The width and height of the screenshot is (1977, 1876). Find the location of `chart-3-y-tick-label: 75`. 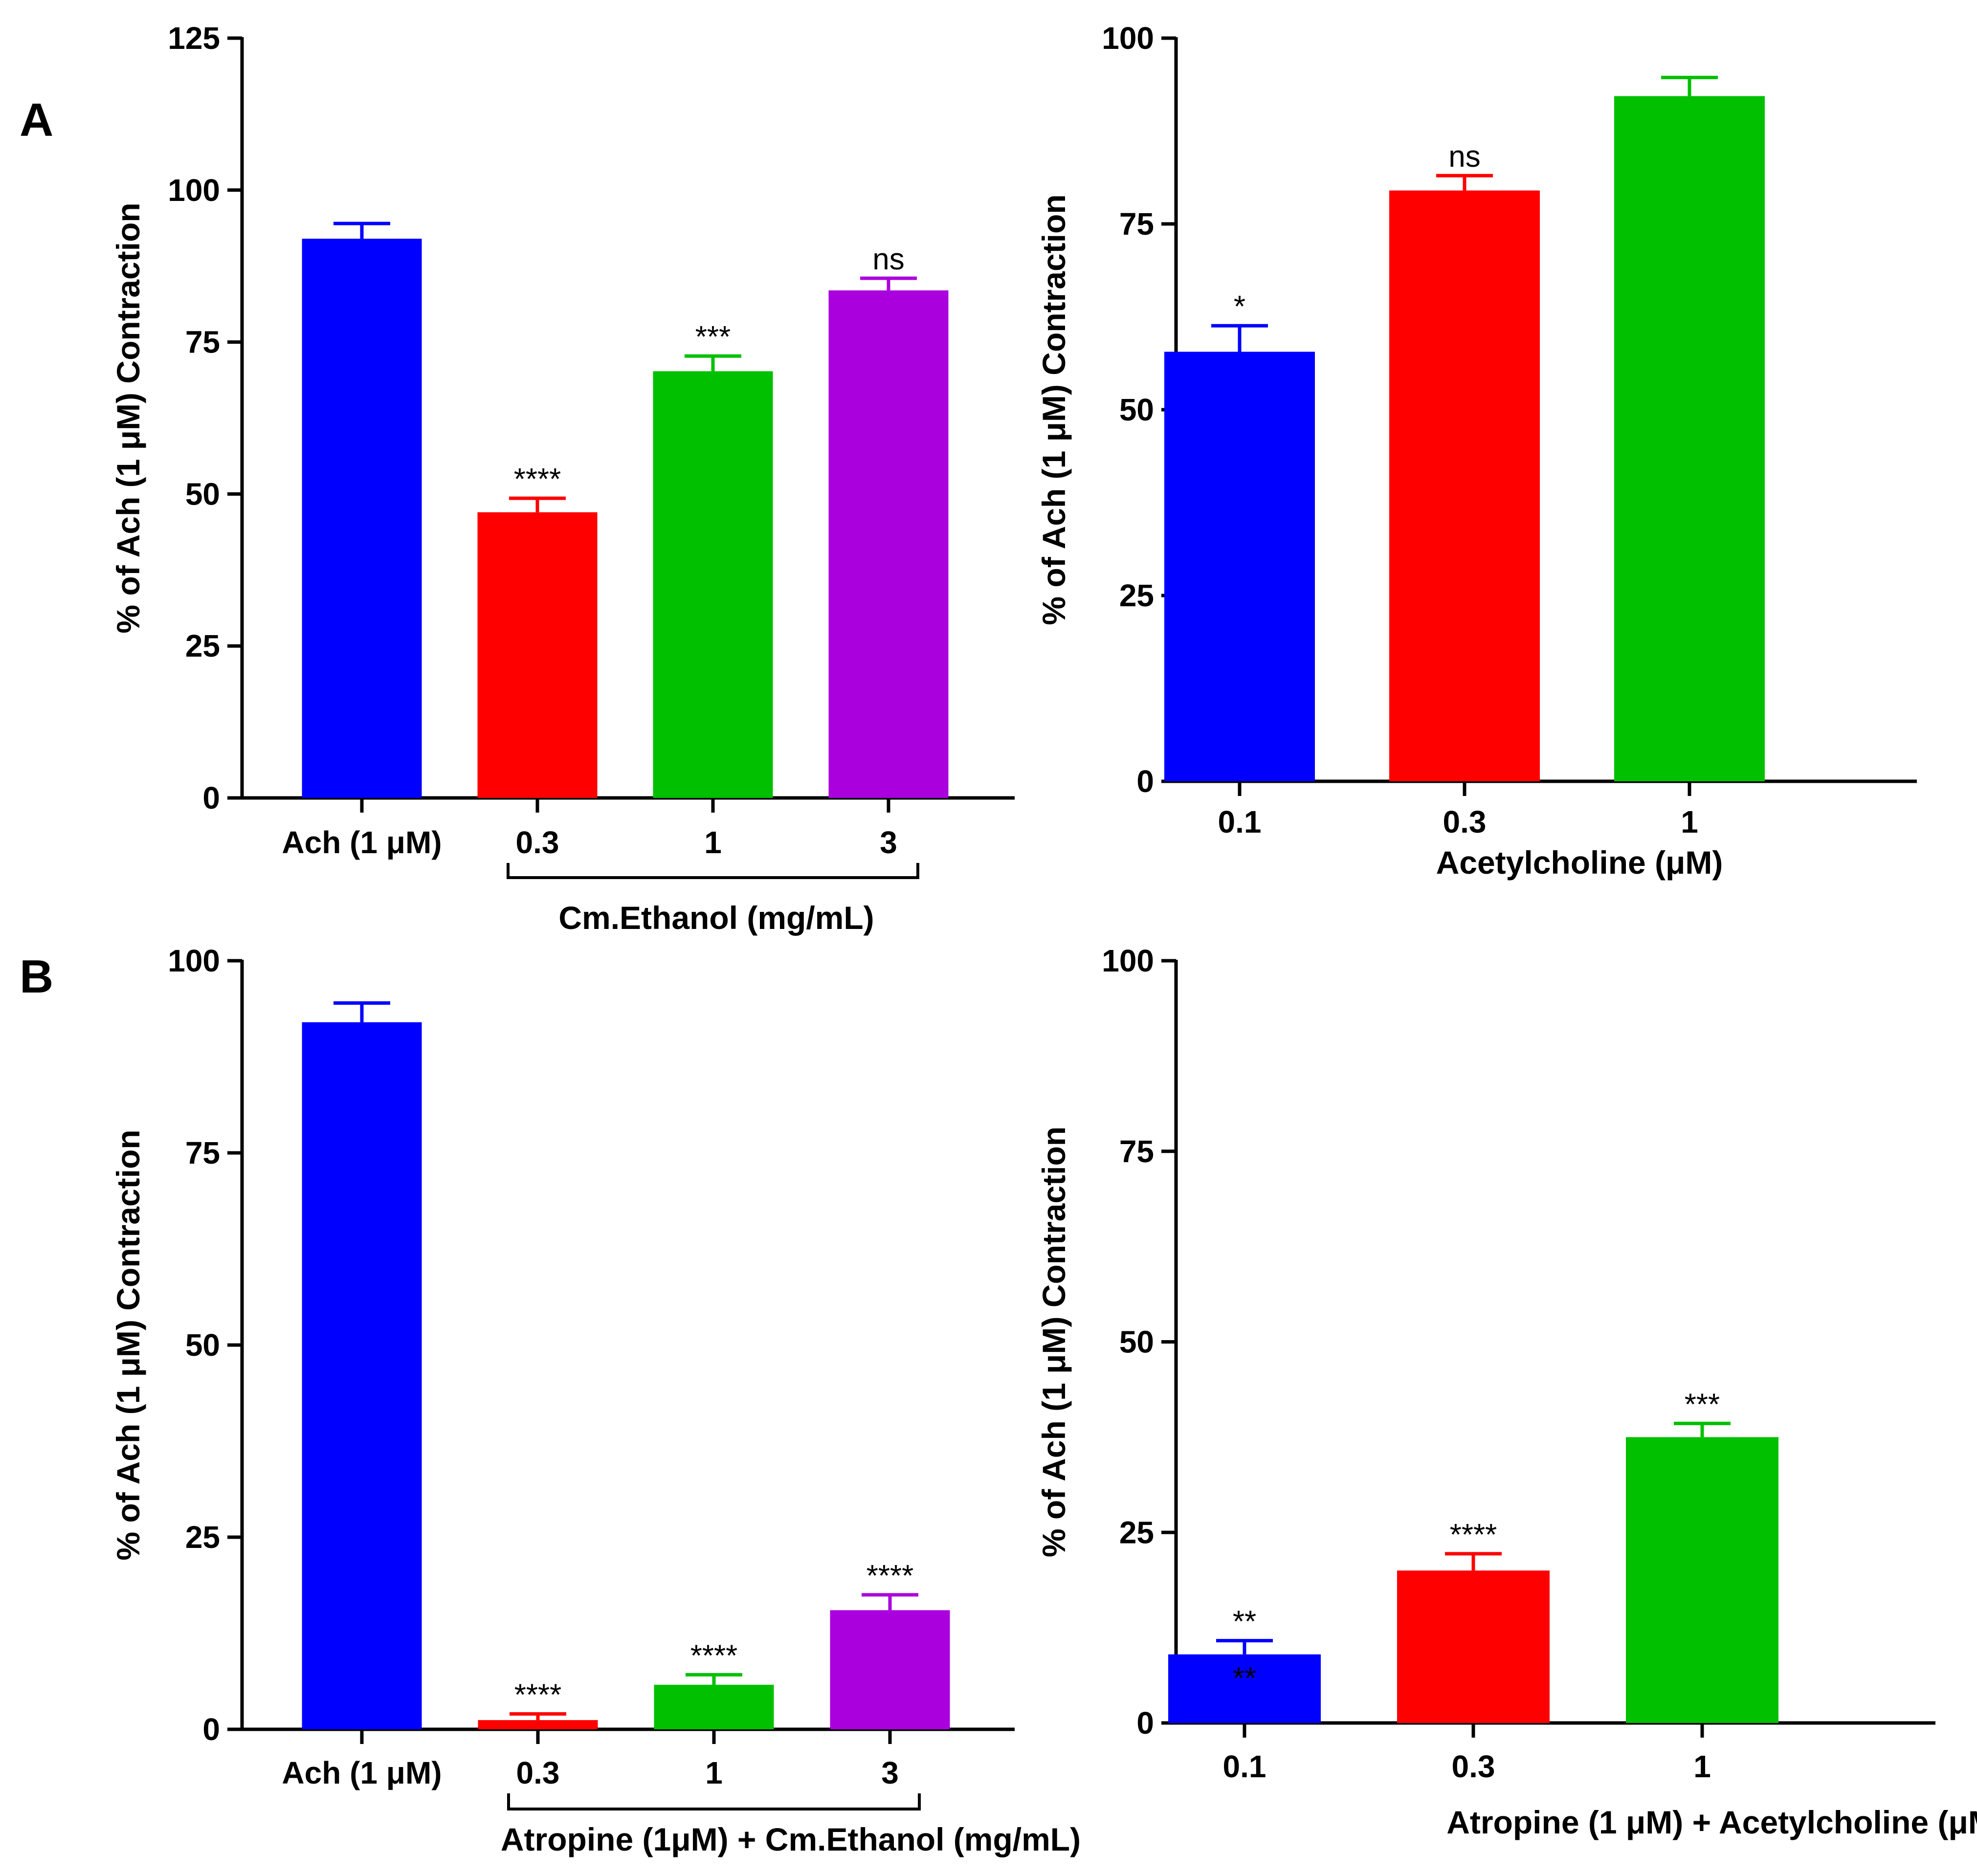

chart-3-y-tick-label: 75 is located at coordinates (1136, 1151).